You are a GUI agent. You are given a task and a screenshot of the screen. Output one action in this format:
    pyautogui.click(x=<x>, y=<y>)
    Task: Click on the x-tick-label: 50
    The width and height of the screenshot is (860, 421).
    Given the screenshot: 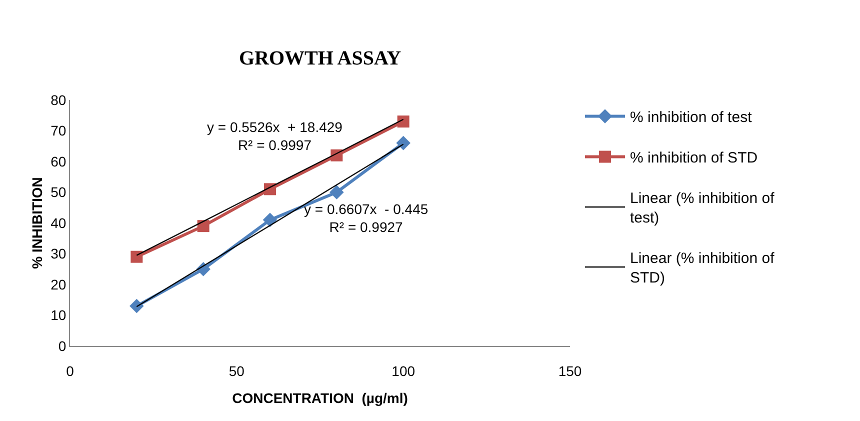 What is the action you would take?
    pyautogui.click(x=236, y=370)
    